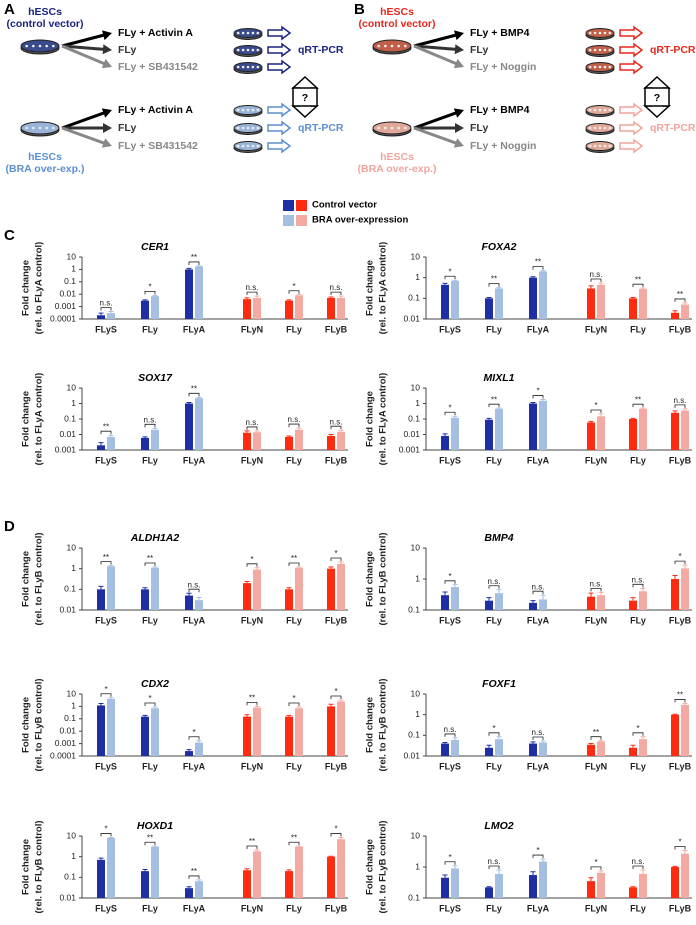 This screenshot has height=925, width=696. Describe the element at coordinates (680, 620) in the screenshot. I see `x-tick-label: FLyB` at that location.